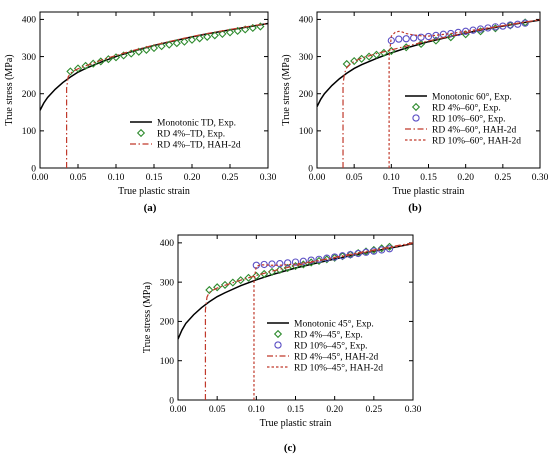  I want to click on legend-entry: RD 10%–60°, HAH-2d, so click(476, 140).